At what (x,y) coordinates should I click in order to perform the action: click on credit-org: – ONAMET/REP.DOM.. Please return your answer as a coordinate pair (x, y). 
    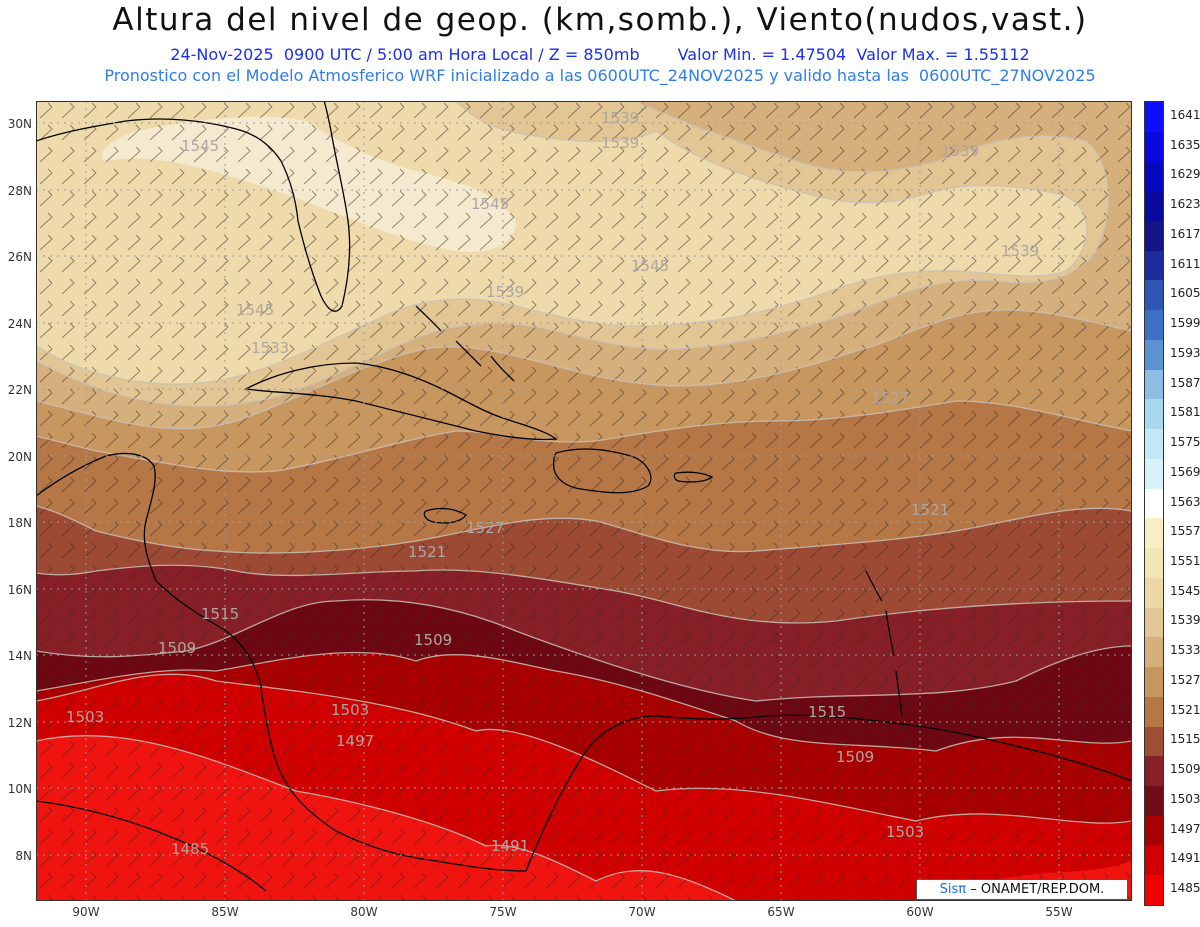
    Looking at the image, I should click on (1037, 889).